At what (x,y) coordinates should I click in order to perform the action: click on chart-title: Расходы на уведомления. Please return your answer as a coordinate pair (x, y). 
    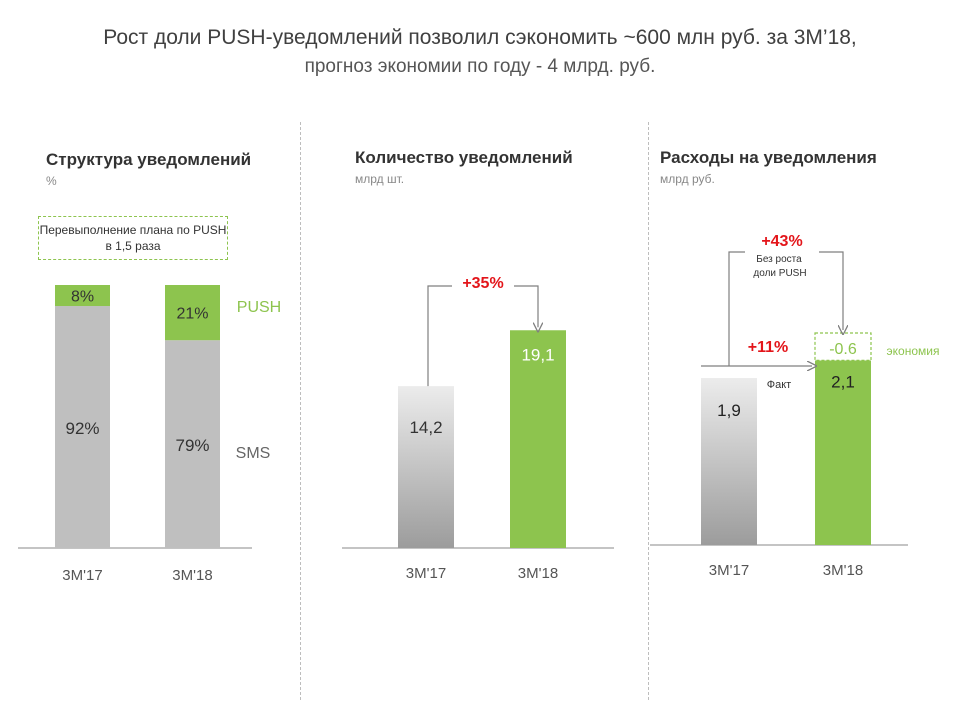
    Looking at the image, I should click on (768, 157).